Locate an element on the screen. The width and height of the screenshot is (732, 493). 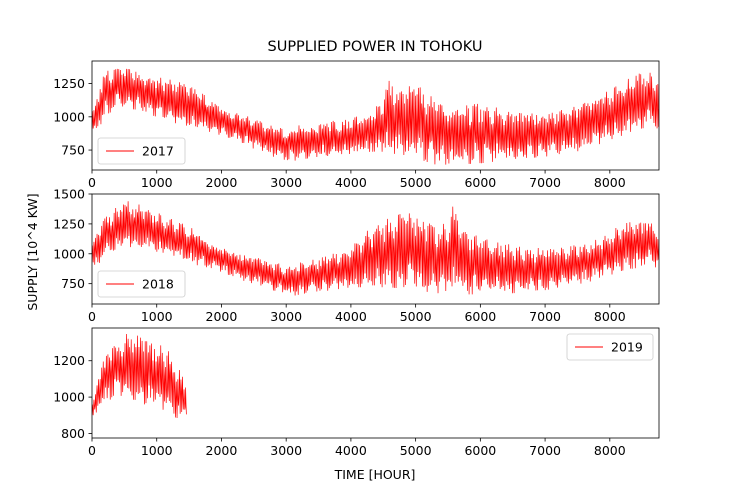
series-line-2019 is located at coordinates (139, 376).